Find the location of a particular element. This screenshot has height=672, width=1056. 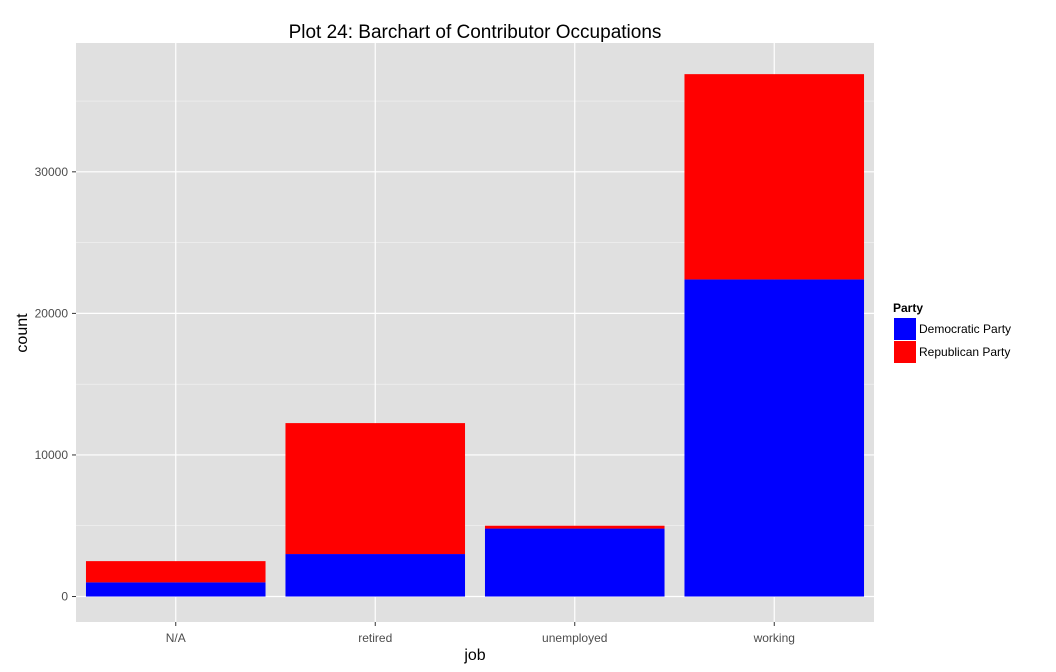

y-tick-label: 30000 is located at coordinates (52, 172).